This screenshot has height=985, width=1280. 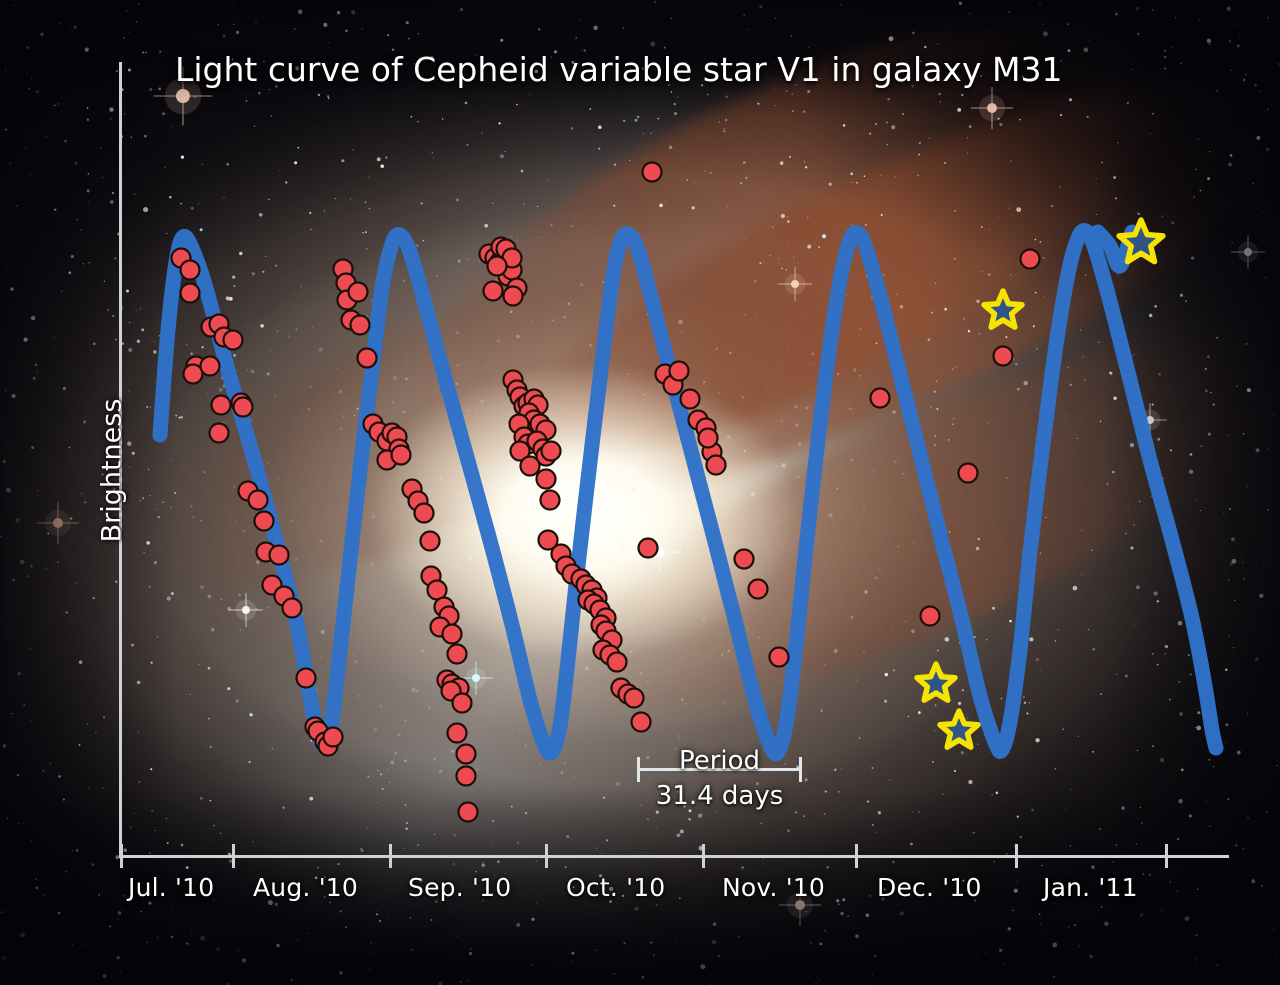 What do you see at coordinates (638, 769) in the screenshot?
I see `period-cap-left` at bounding box center [638, 769].